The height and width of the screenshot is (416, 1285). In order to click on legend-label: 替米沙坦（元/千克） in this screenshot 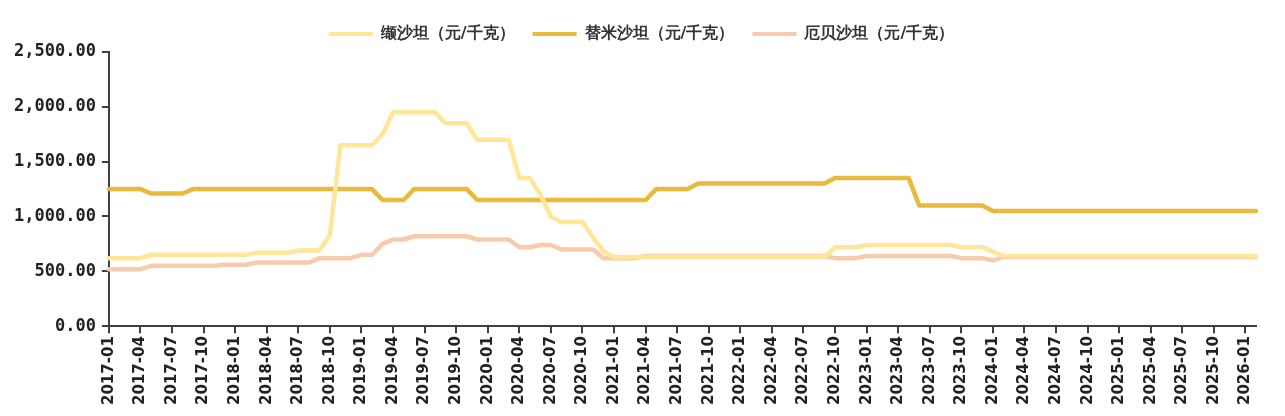, I will do `click(659, 33)`.